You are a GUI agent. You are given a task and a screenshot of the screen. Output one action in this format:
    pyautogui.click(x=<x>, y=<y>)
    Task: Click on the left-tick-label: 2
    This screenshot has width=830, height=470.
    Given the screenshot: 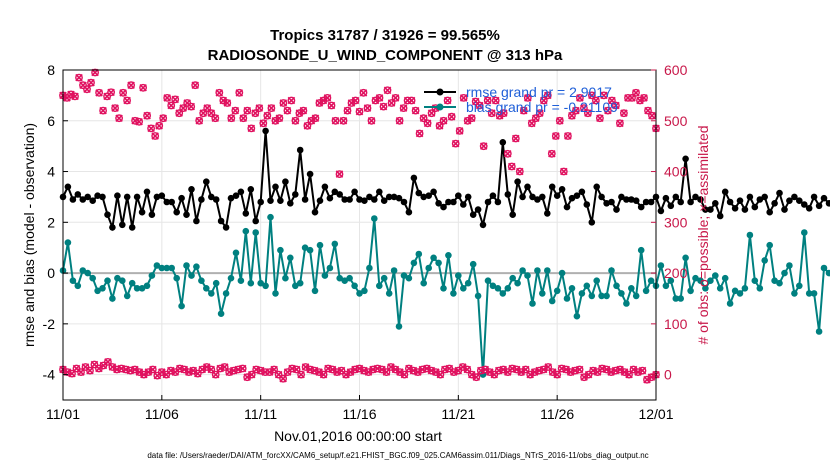 What is the action you would take?
    pyautogui.click(x=51, y=222)
    